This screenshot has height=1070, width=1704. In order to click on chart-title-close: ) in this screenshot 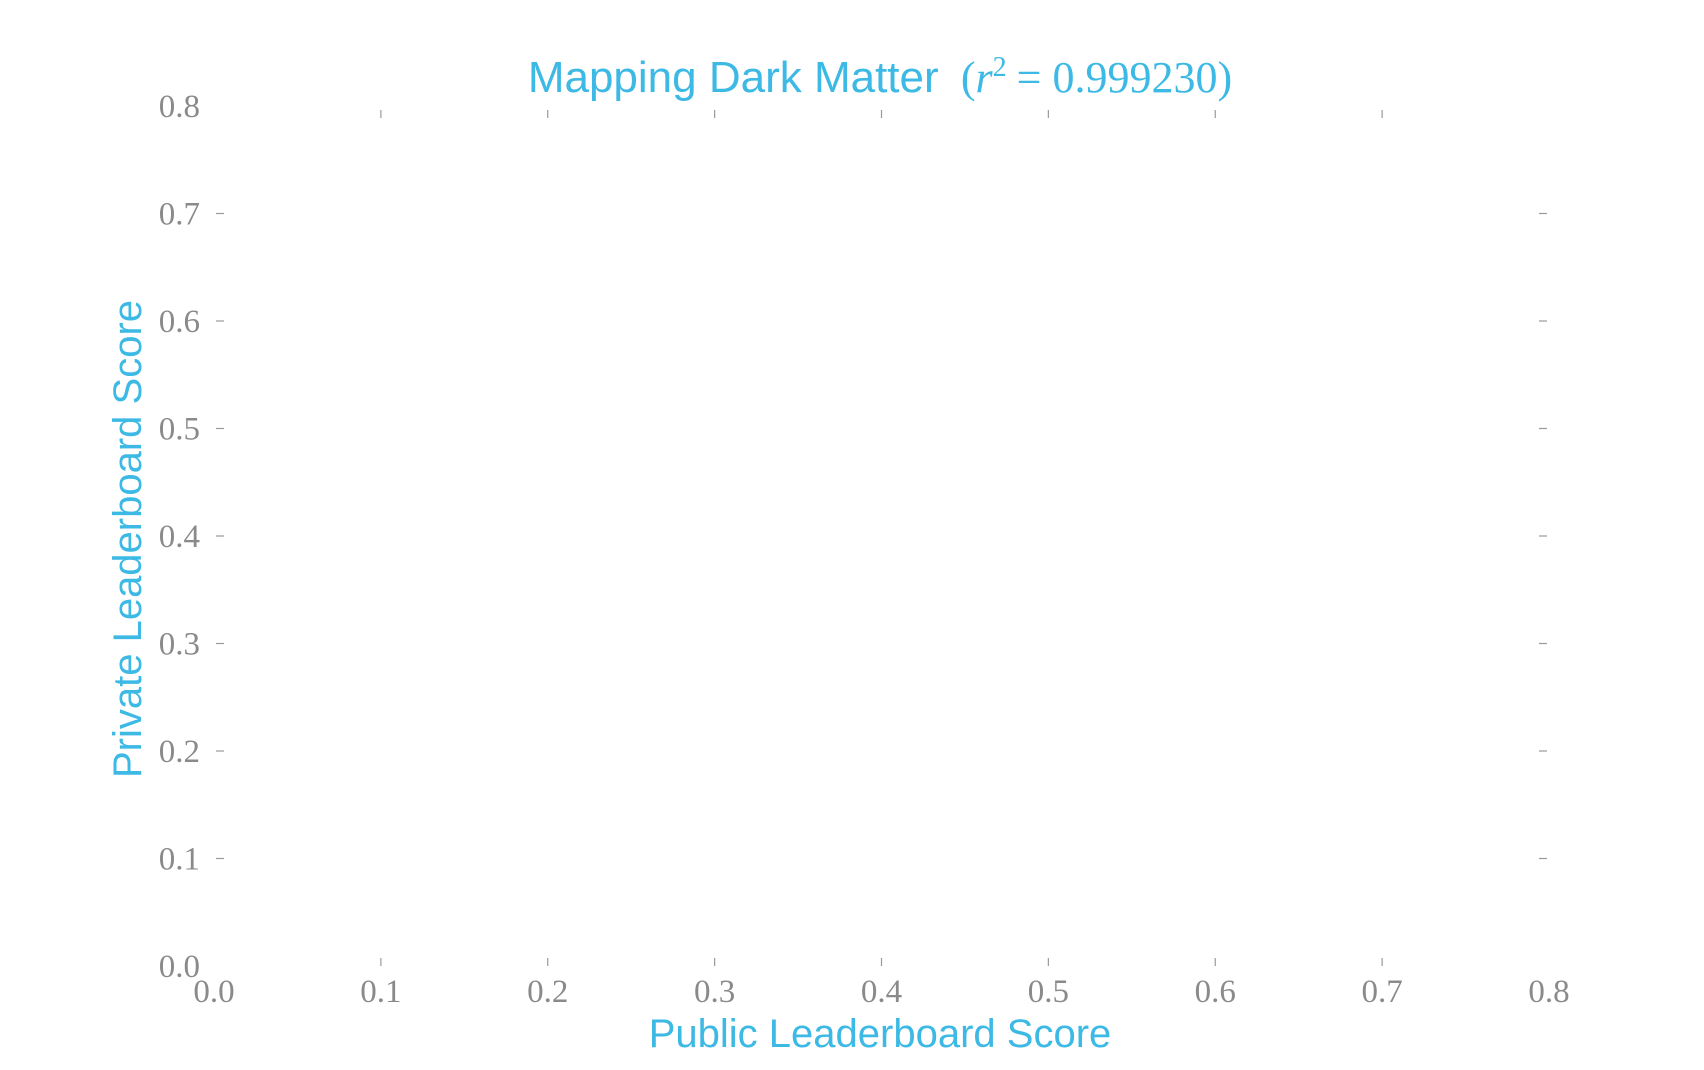, I will do `click(1225, 77)`.